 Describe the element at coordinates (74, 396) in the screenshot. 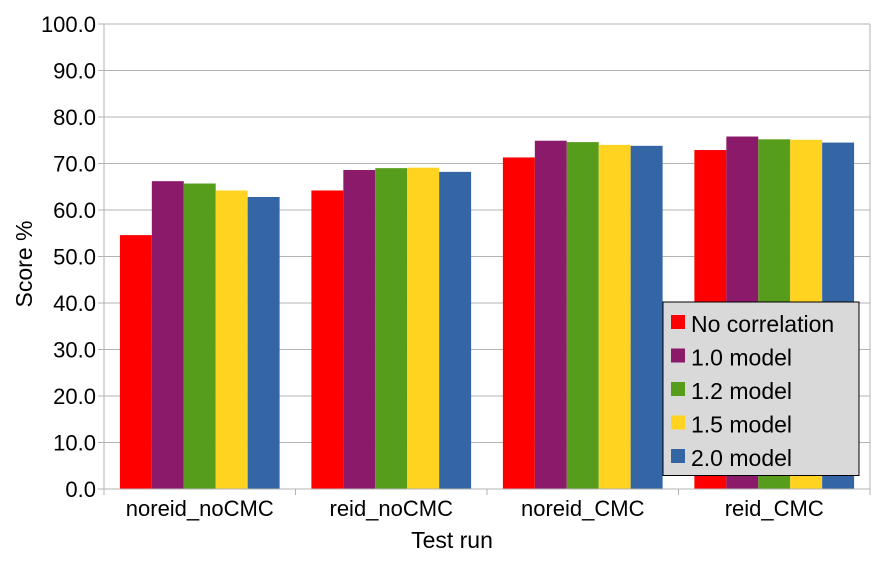

I see `y-tick-label: 20.0` at that location.